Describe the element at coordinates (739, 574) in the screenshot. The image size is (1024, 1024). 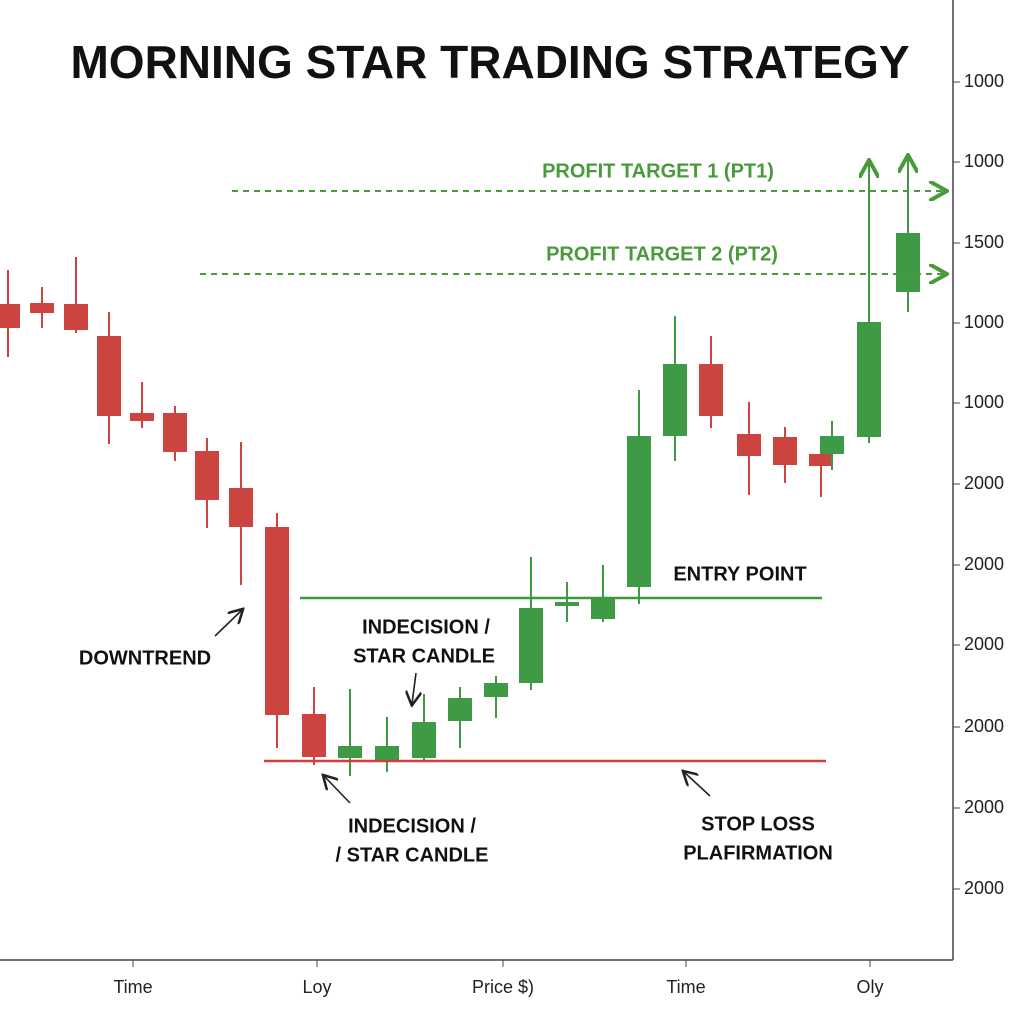
I see `entry-label: ENTRY POINT` at that location.